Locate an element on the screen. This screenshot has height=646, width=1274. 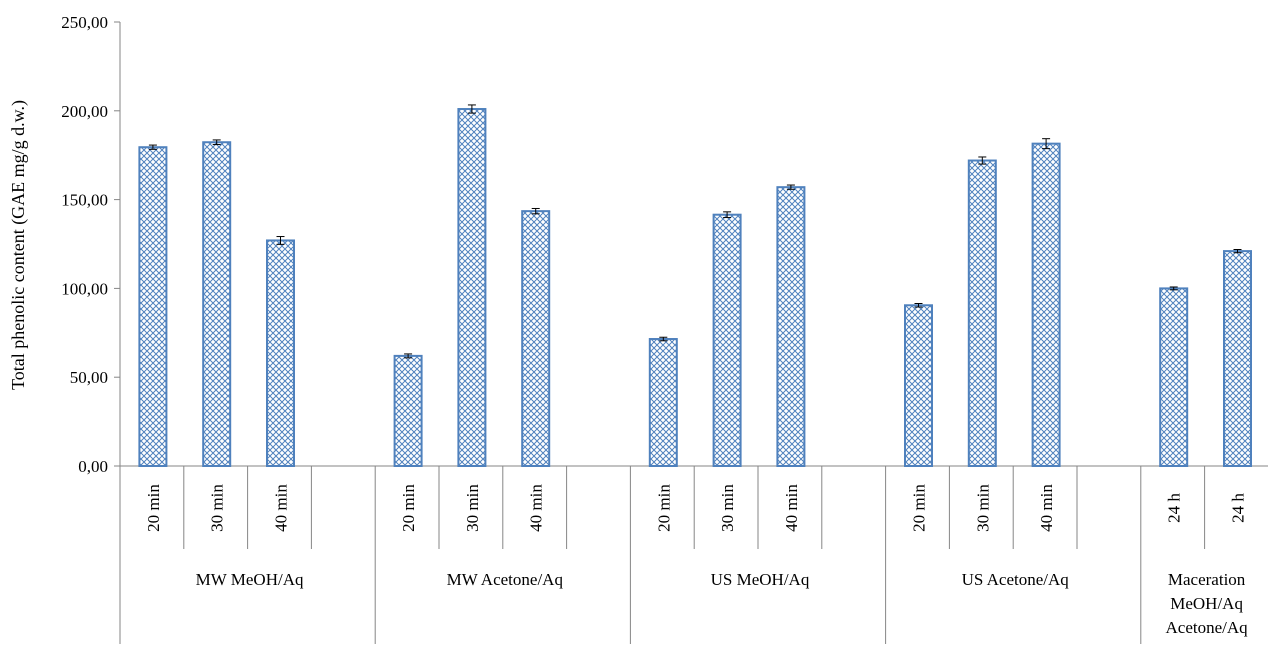
group-label: MeOH/Aq is located at coordinates (1206, 603).